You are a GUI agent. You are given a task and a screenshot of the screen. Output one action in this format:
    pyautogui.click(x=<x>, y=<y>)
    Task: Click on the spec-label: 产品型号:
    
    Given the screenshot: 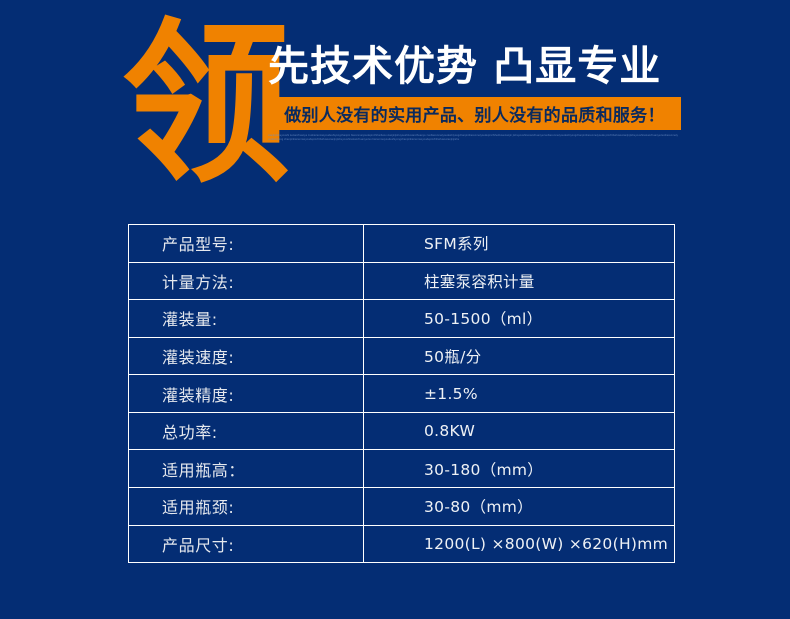 What is the action you would take?
    pyautogui.click(x=198, y=245)
    